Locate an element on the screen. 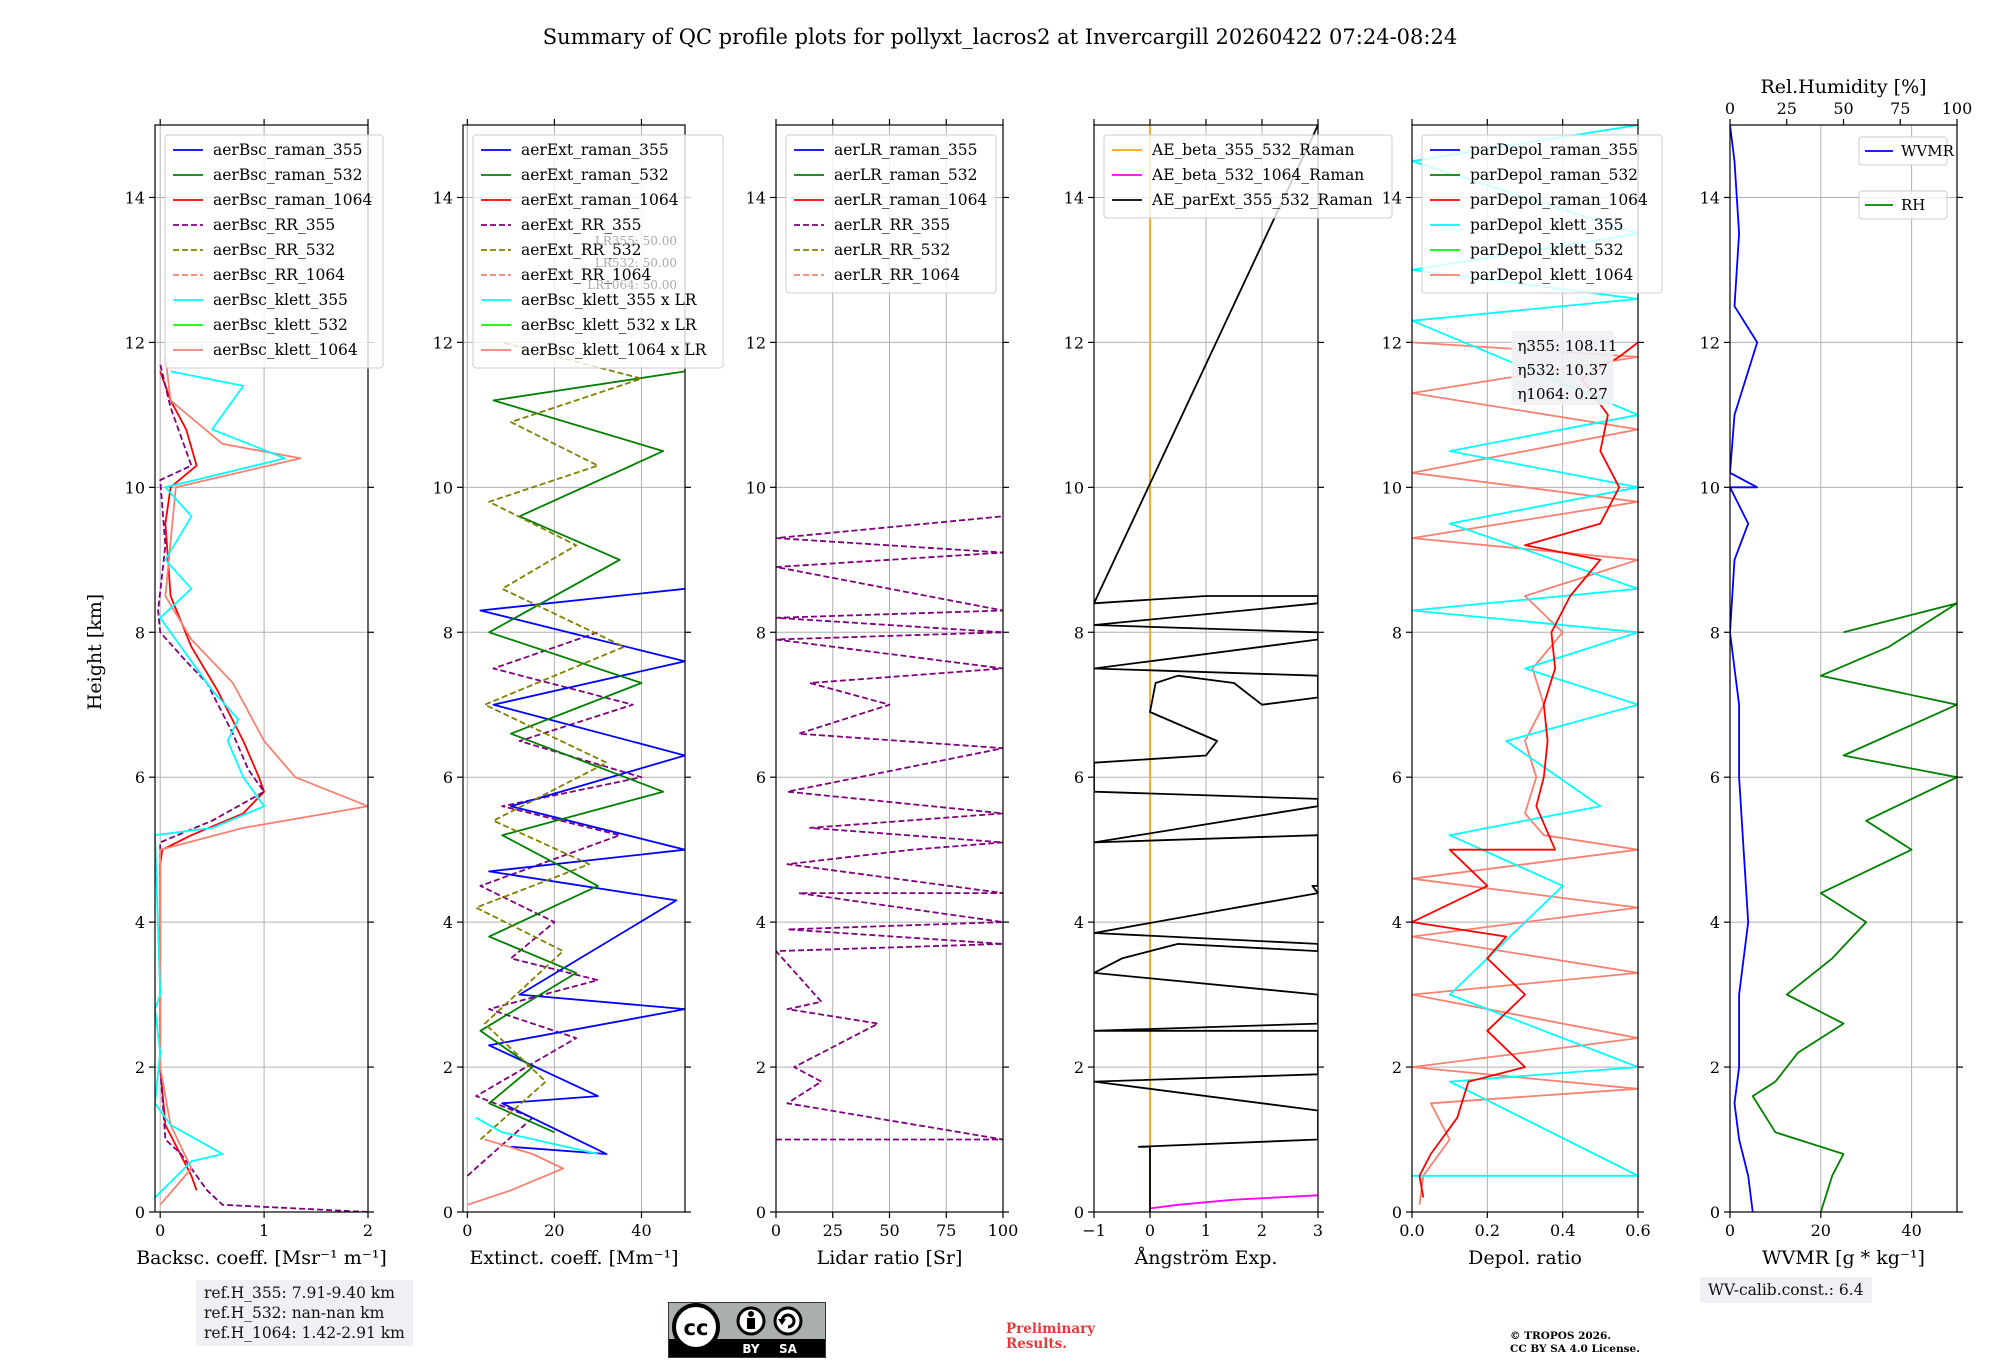 The image size is (2000, 1361). x-tick-label: 100 is located at coordinates (1003, 1230).